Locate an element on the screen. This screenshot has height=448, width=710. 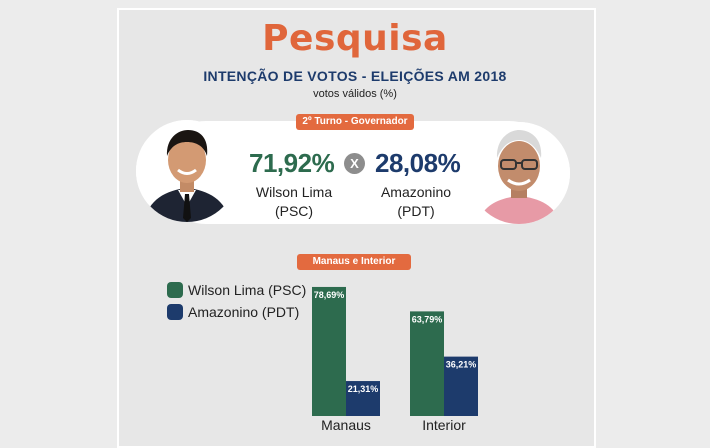
chart-title: Manaus e Interior is located at coordinates (354, 262).